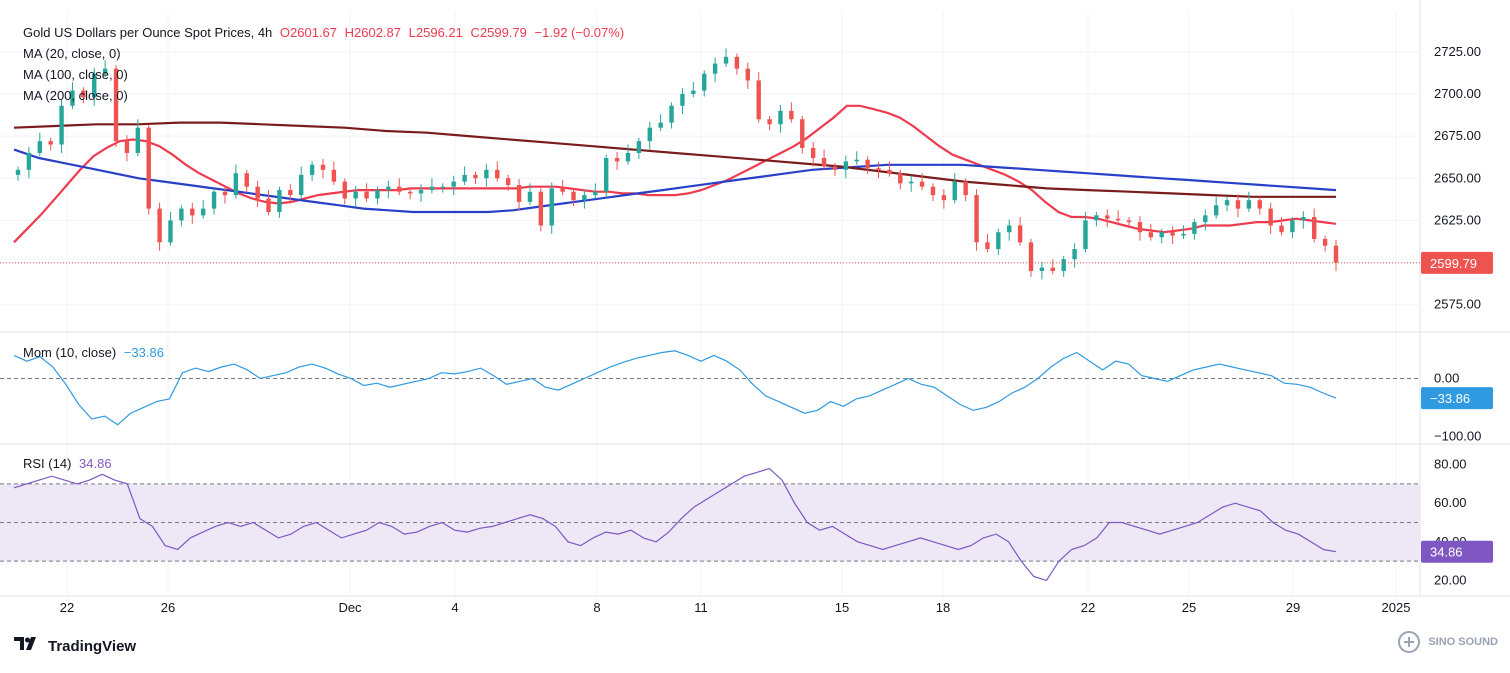 This screenshot has width=1510, height=673. What do you see at coordinates (1453, 263) in the screenshot?
I see `last-price-label: 2599.79` at bounding box center [1453, 263].